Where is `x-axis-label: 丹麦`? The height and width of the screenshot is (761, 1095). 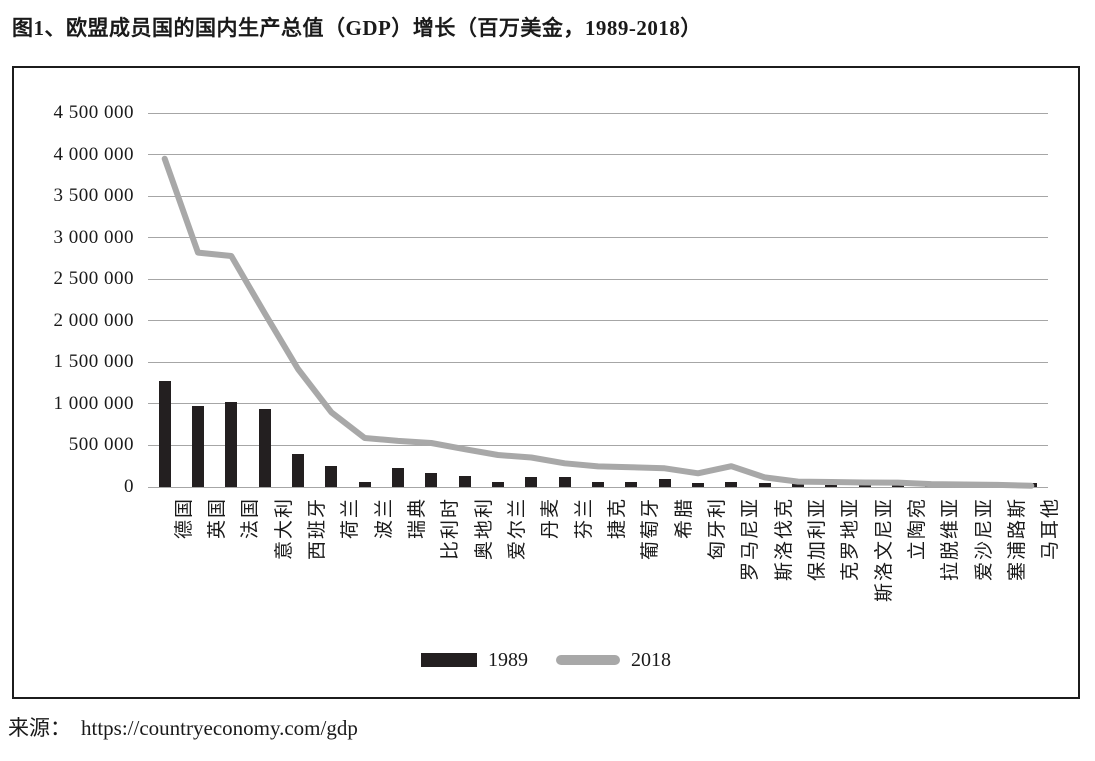 x-axis-label: 丹麦 is located at coordinates (550, 518).